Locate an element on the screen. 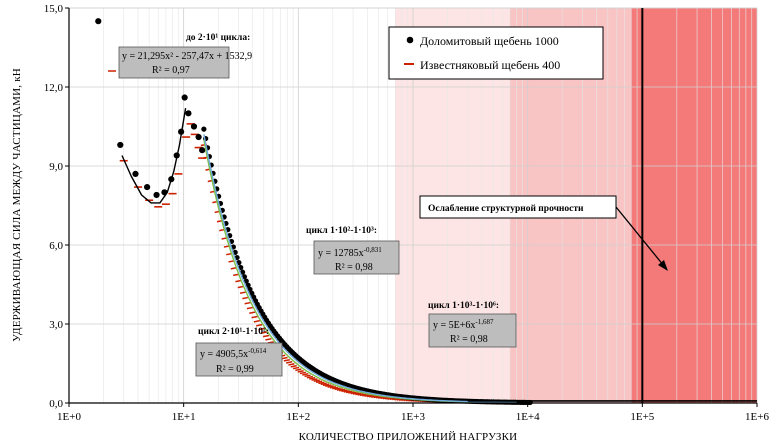 The width and height of the screenshot is (777, 447). y-tick-label: 9,0 is located at coordinates (56, 167).